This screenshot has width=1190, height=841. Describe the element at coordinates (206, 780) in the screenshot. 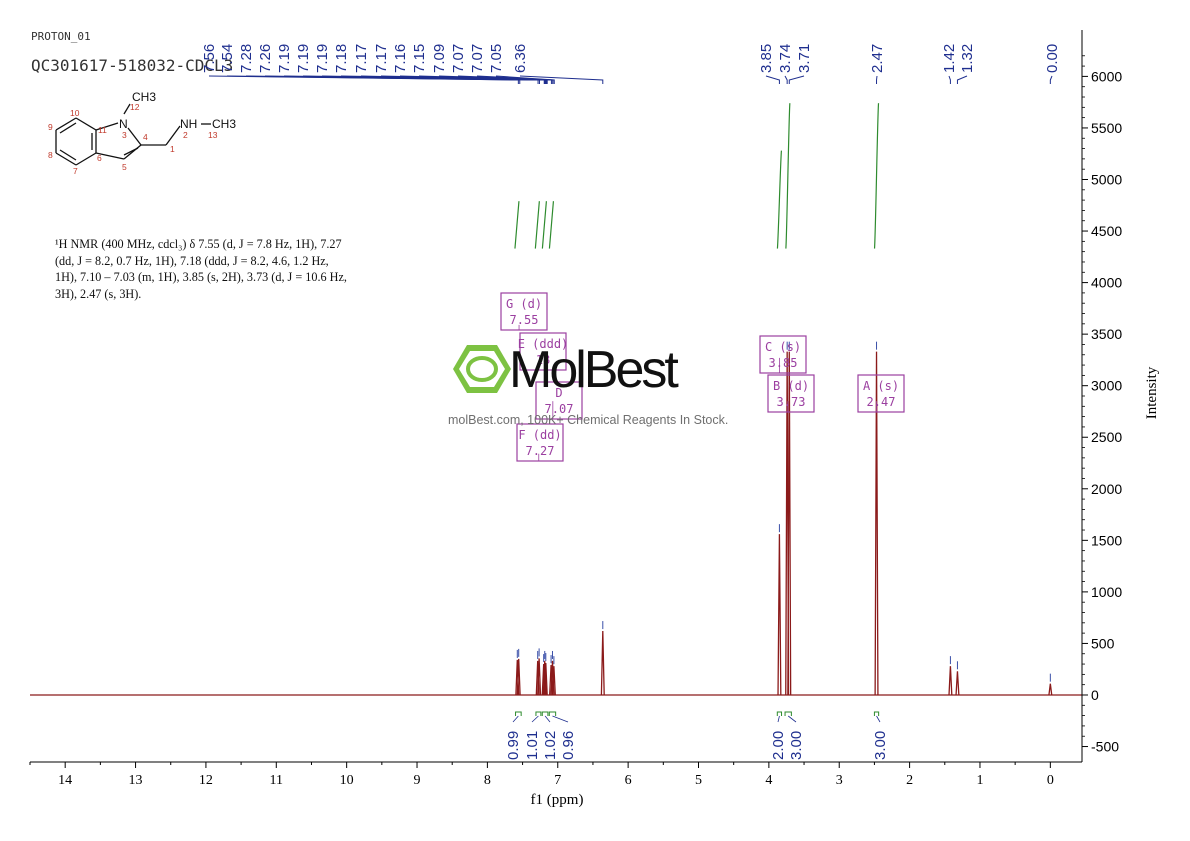

I see `x-tick-label: 12` at that location.